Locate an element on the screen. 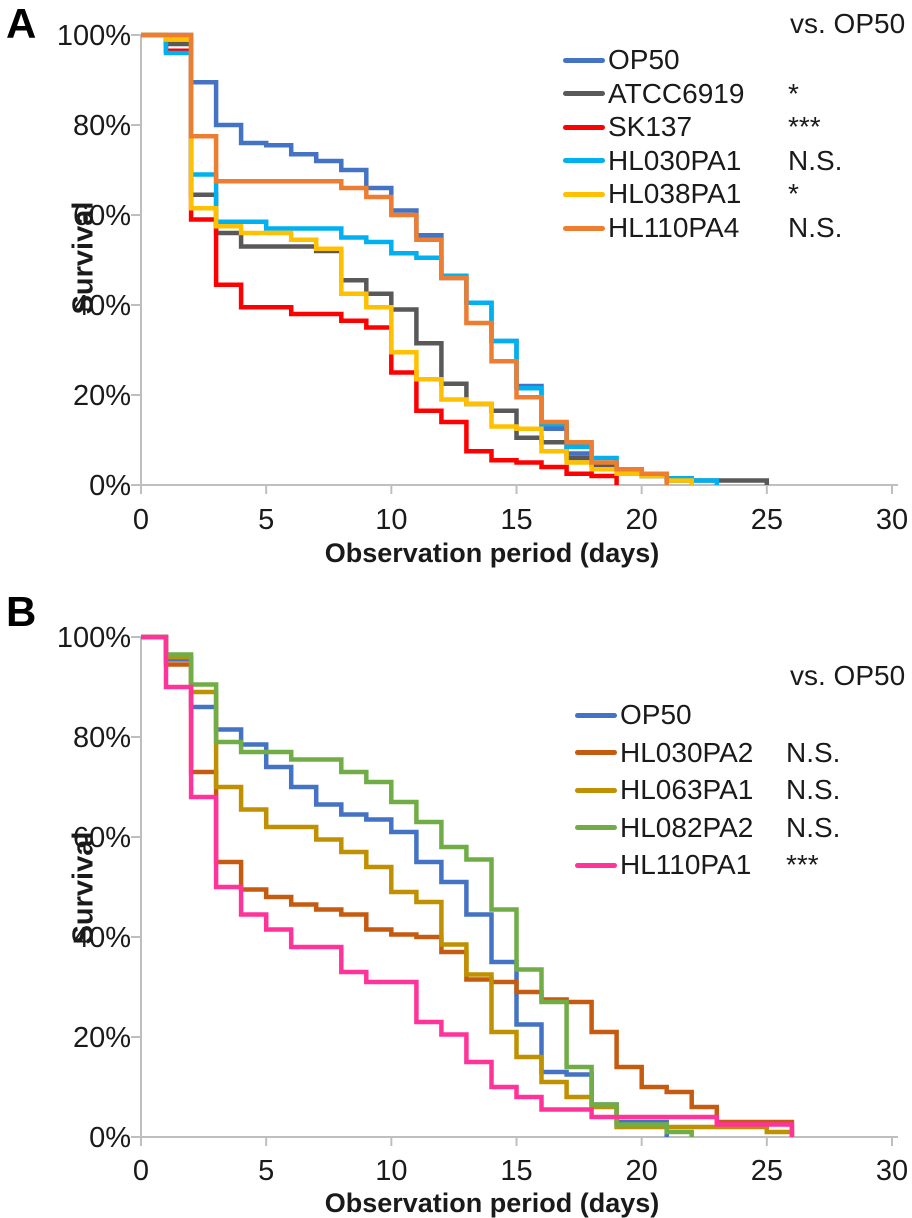 The height and width of the screenshot is (1218, 912). legend-entry-hl030pa1: HL030PA1 N.S. is located at coordinates (702, 160).